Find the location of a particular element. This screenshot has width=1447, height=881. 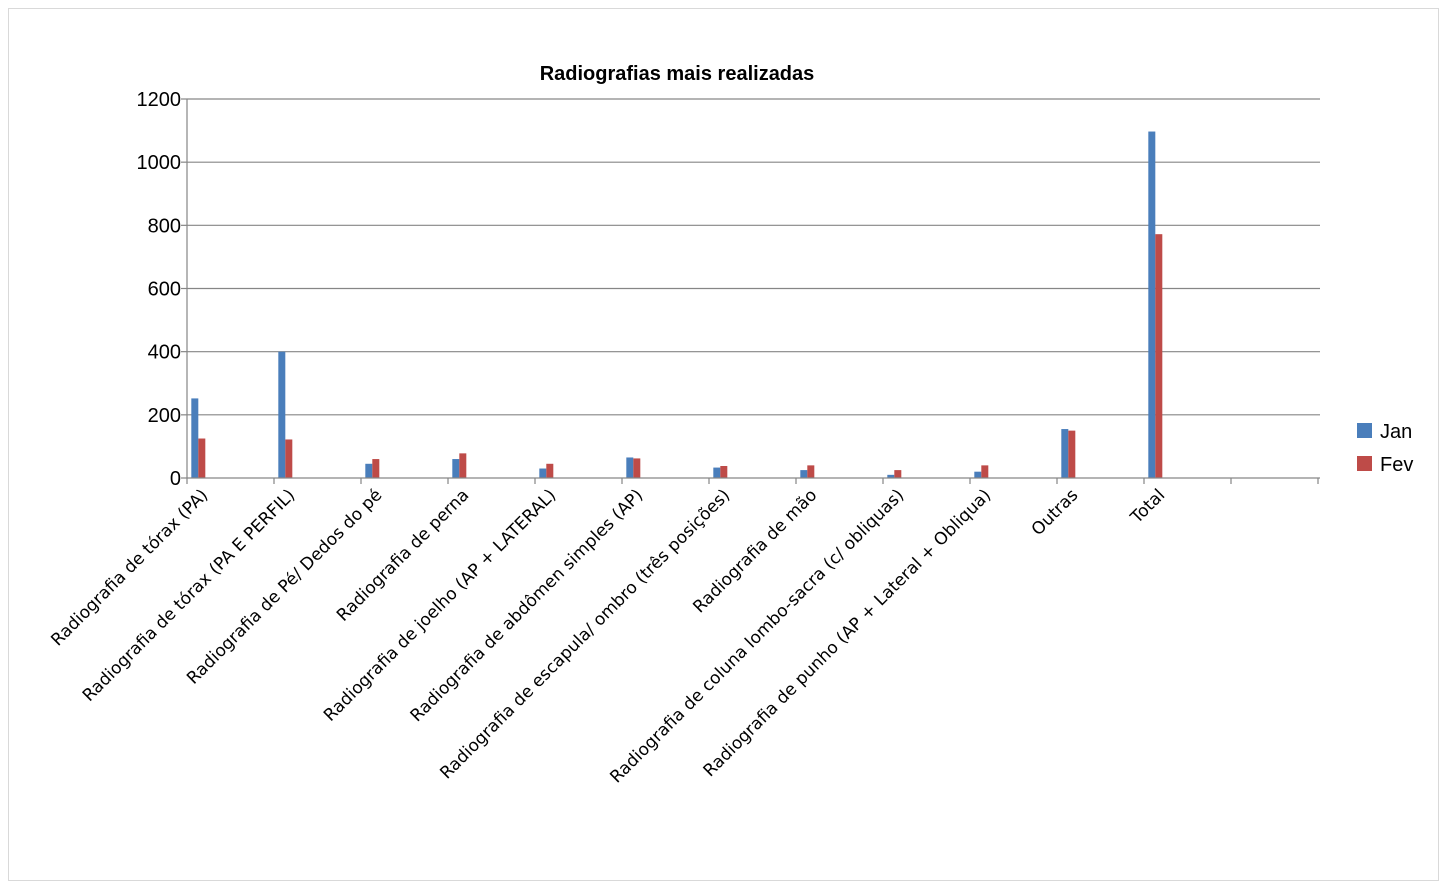

chart-title: Radiografias mais realizadas is located at coordinates (677, 74).